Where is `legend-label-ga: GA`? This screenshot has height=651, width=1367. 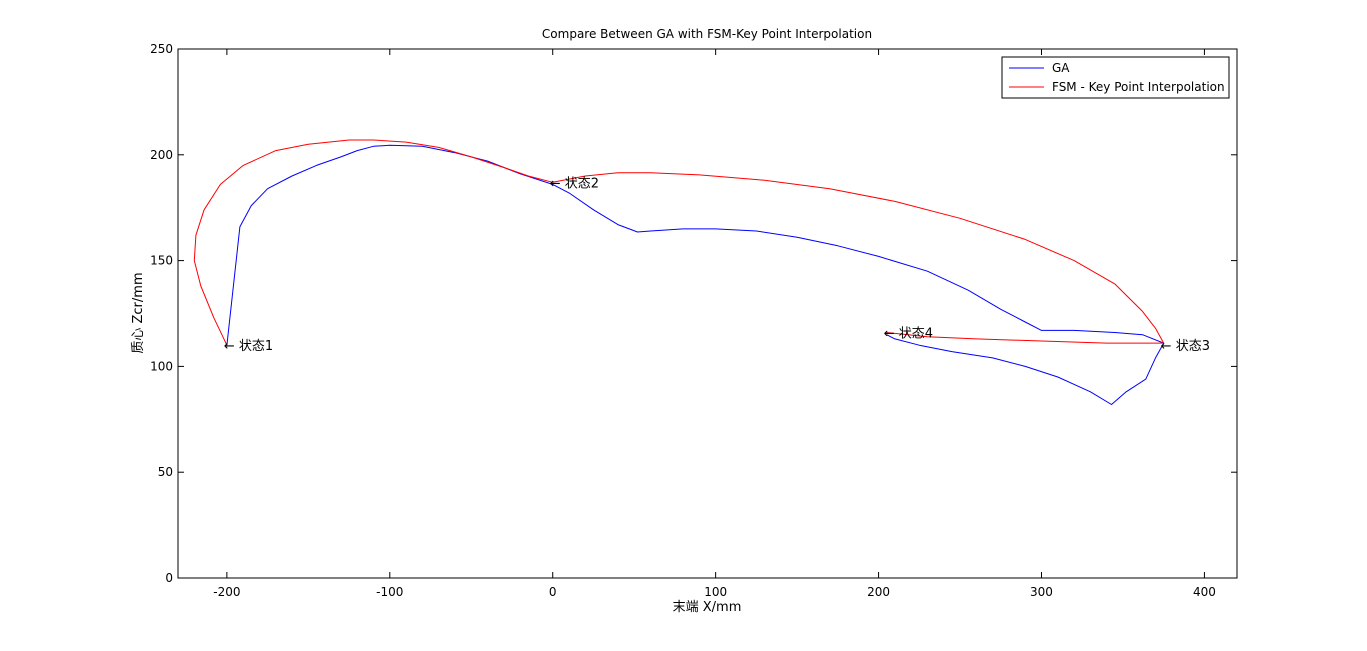 legend-label-ga: GA is located at coordinates (1061, 68).